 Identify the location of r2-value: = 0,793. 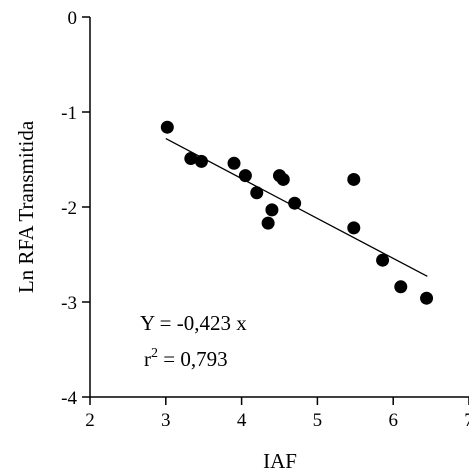
(193, 359).